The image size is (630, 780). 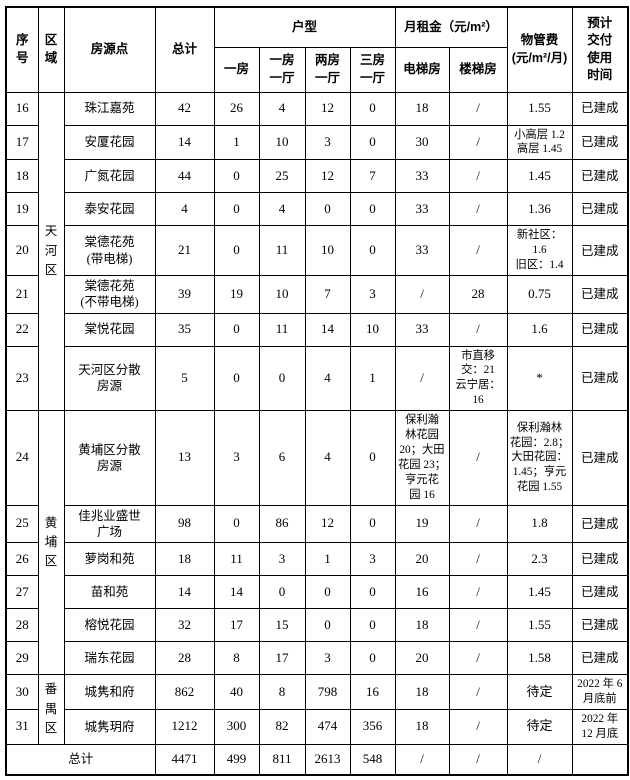 What do you see at coordinates (184, 726) in the screenshot?
I see `cell-total: 1212` at bounding box center [184, 726].